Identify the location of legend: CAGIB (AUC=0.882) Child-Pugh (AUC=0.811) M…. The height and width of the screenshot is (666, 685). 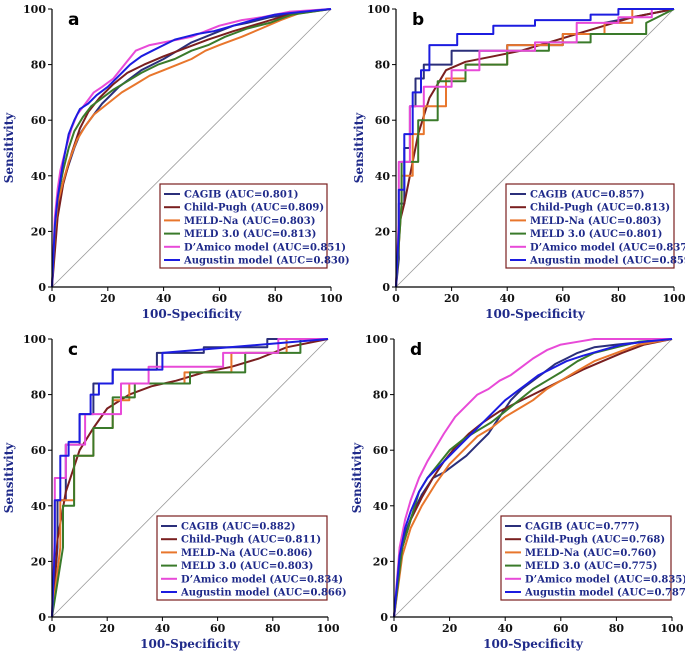
(251, 558).